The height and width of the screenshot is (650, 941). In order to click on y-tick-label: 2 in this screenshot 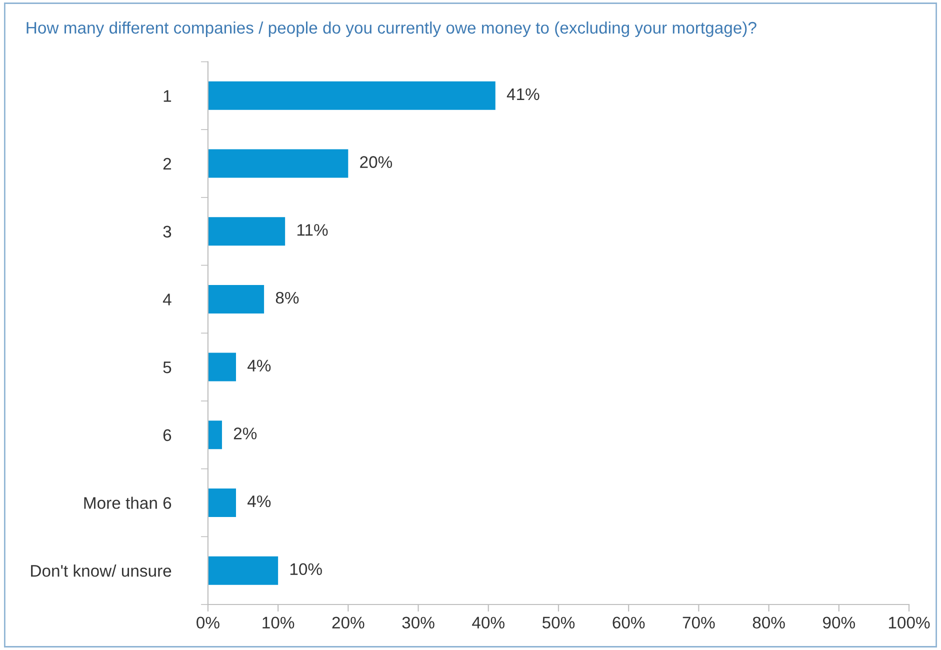, I will do `click(167, 164)`.